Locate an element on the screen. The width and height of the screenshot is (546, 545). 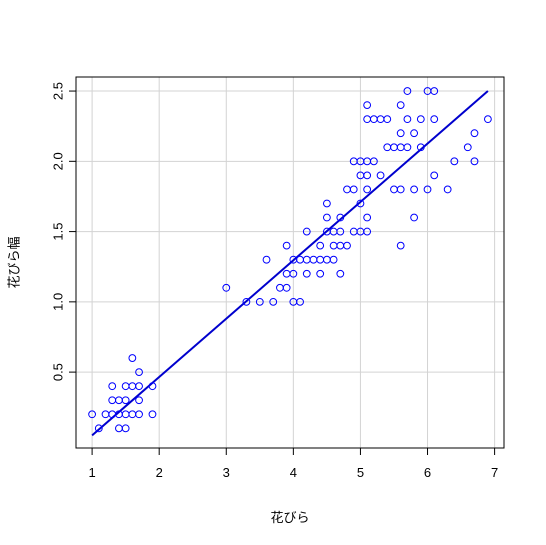
x-tick-label: 3 is located at coordinates (226, 472).